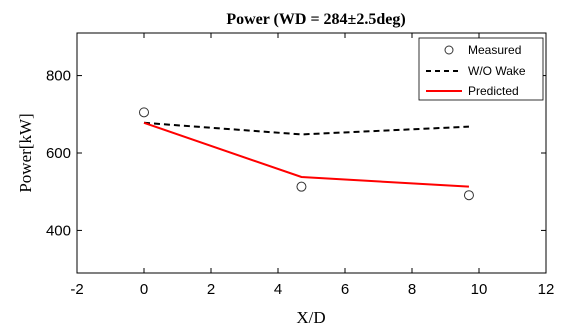 This screenshot has width=563, height=327. Describe the element at coordinates (58, 76) in the screenshot. I see `y-tick-label: 800` at that location.